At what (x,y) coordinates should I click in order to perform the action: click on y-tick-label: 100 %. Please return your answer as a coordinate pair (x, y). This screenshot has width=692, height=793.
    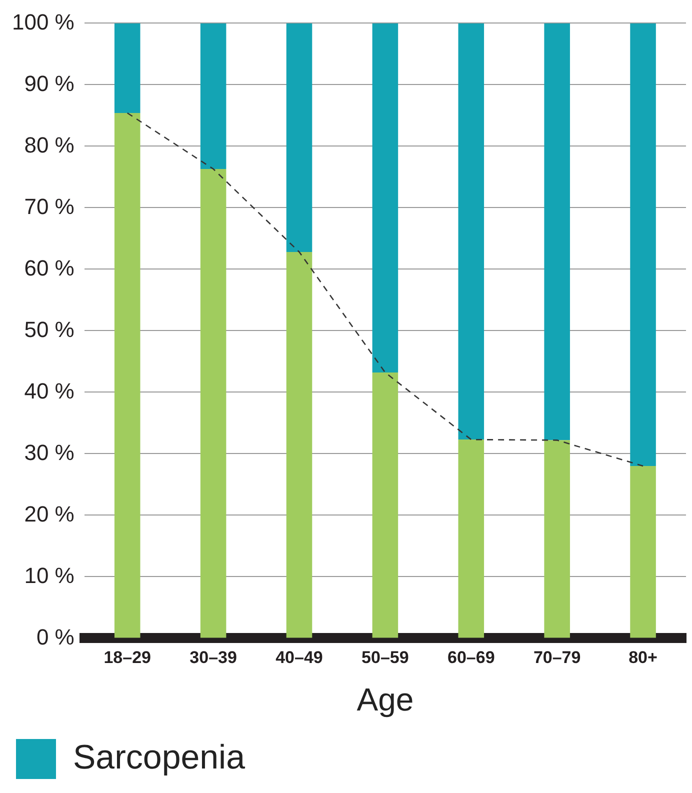
    Looking at the image, I should click on (43, 21).